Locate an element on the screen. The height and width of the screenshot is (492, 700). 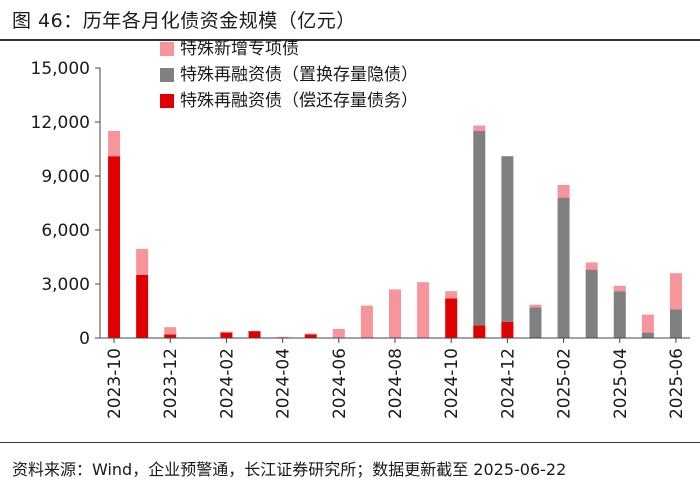
title-rule is located at coordinates (350, 40).